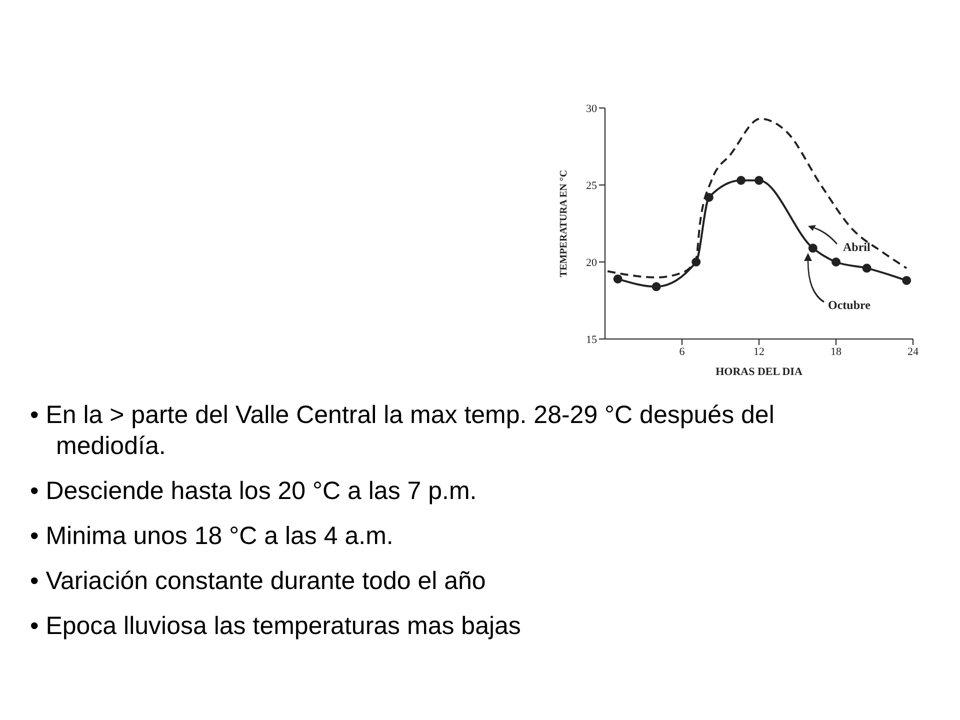 This screenshot has height=720, width=960. What do you see at coordinates (849, 305) in the screenshot?
I see `text: Octubre` at bounding box center [849, 305].